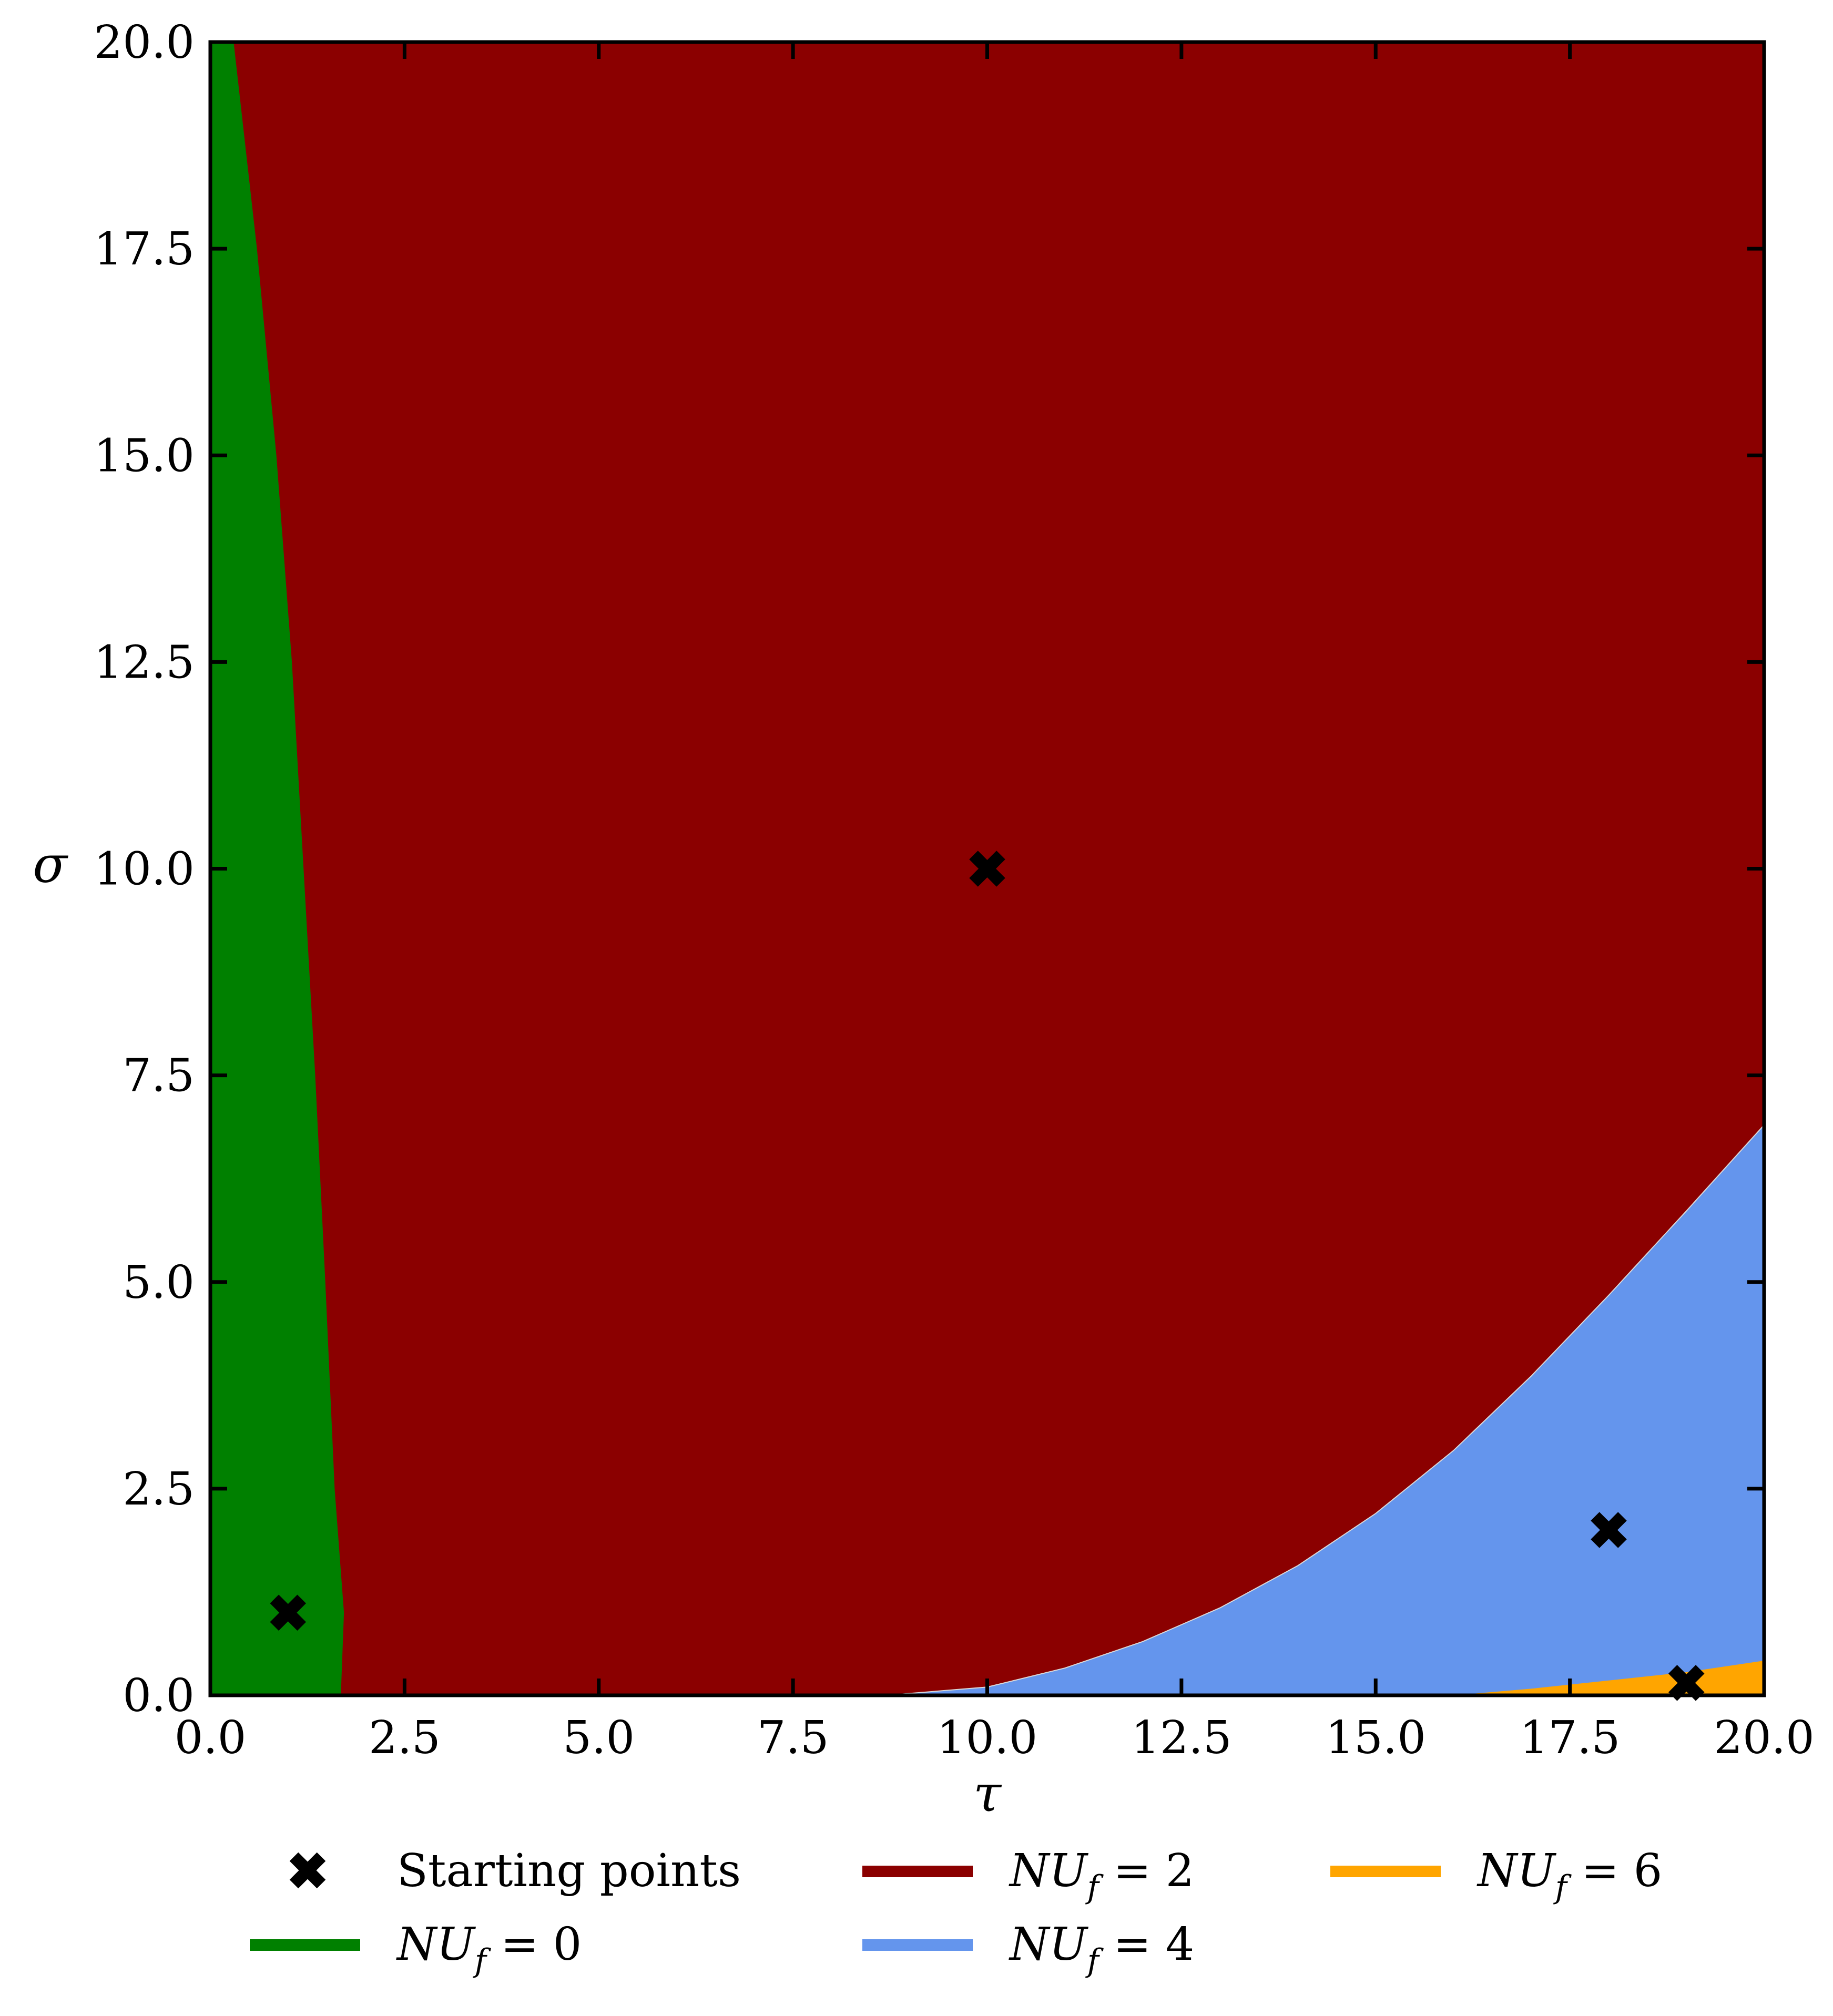  What do you see at coordinates (1569, 1875) in the screenshot?
I see `legend-nuf-6-label: NUf = 6` at bounding box center [1569, 1875].